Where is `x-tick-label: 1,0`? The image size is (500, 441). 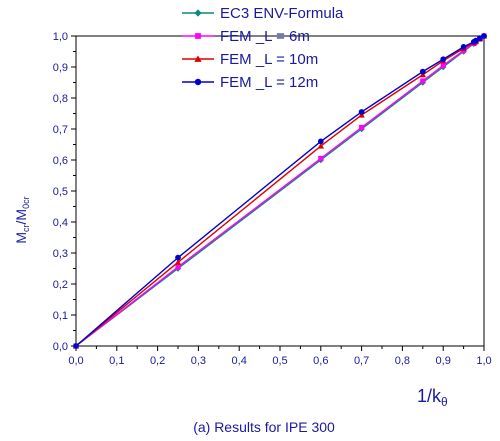 x-tick-label: 1,0 is located at coordinates (483, 361).